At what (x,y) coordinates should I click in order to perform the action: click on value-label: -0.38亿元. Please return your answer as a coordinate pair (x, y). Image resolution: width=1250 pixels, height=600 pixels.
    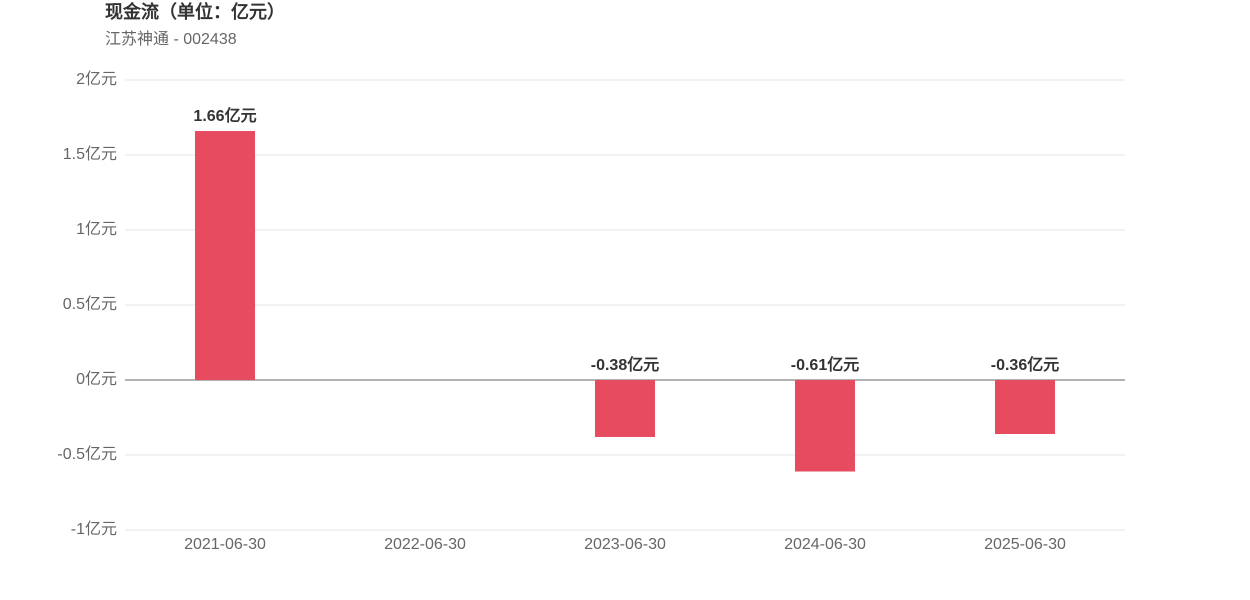
    Looking at the image, I should click on (625, 364).